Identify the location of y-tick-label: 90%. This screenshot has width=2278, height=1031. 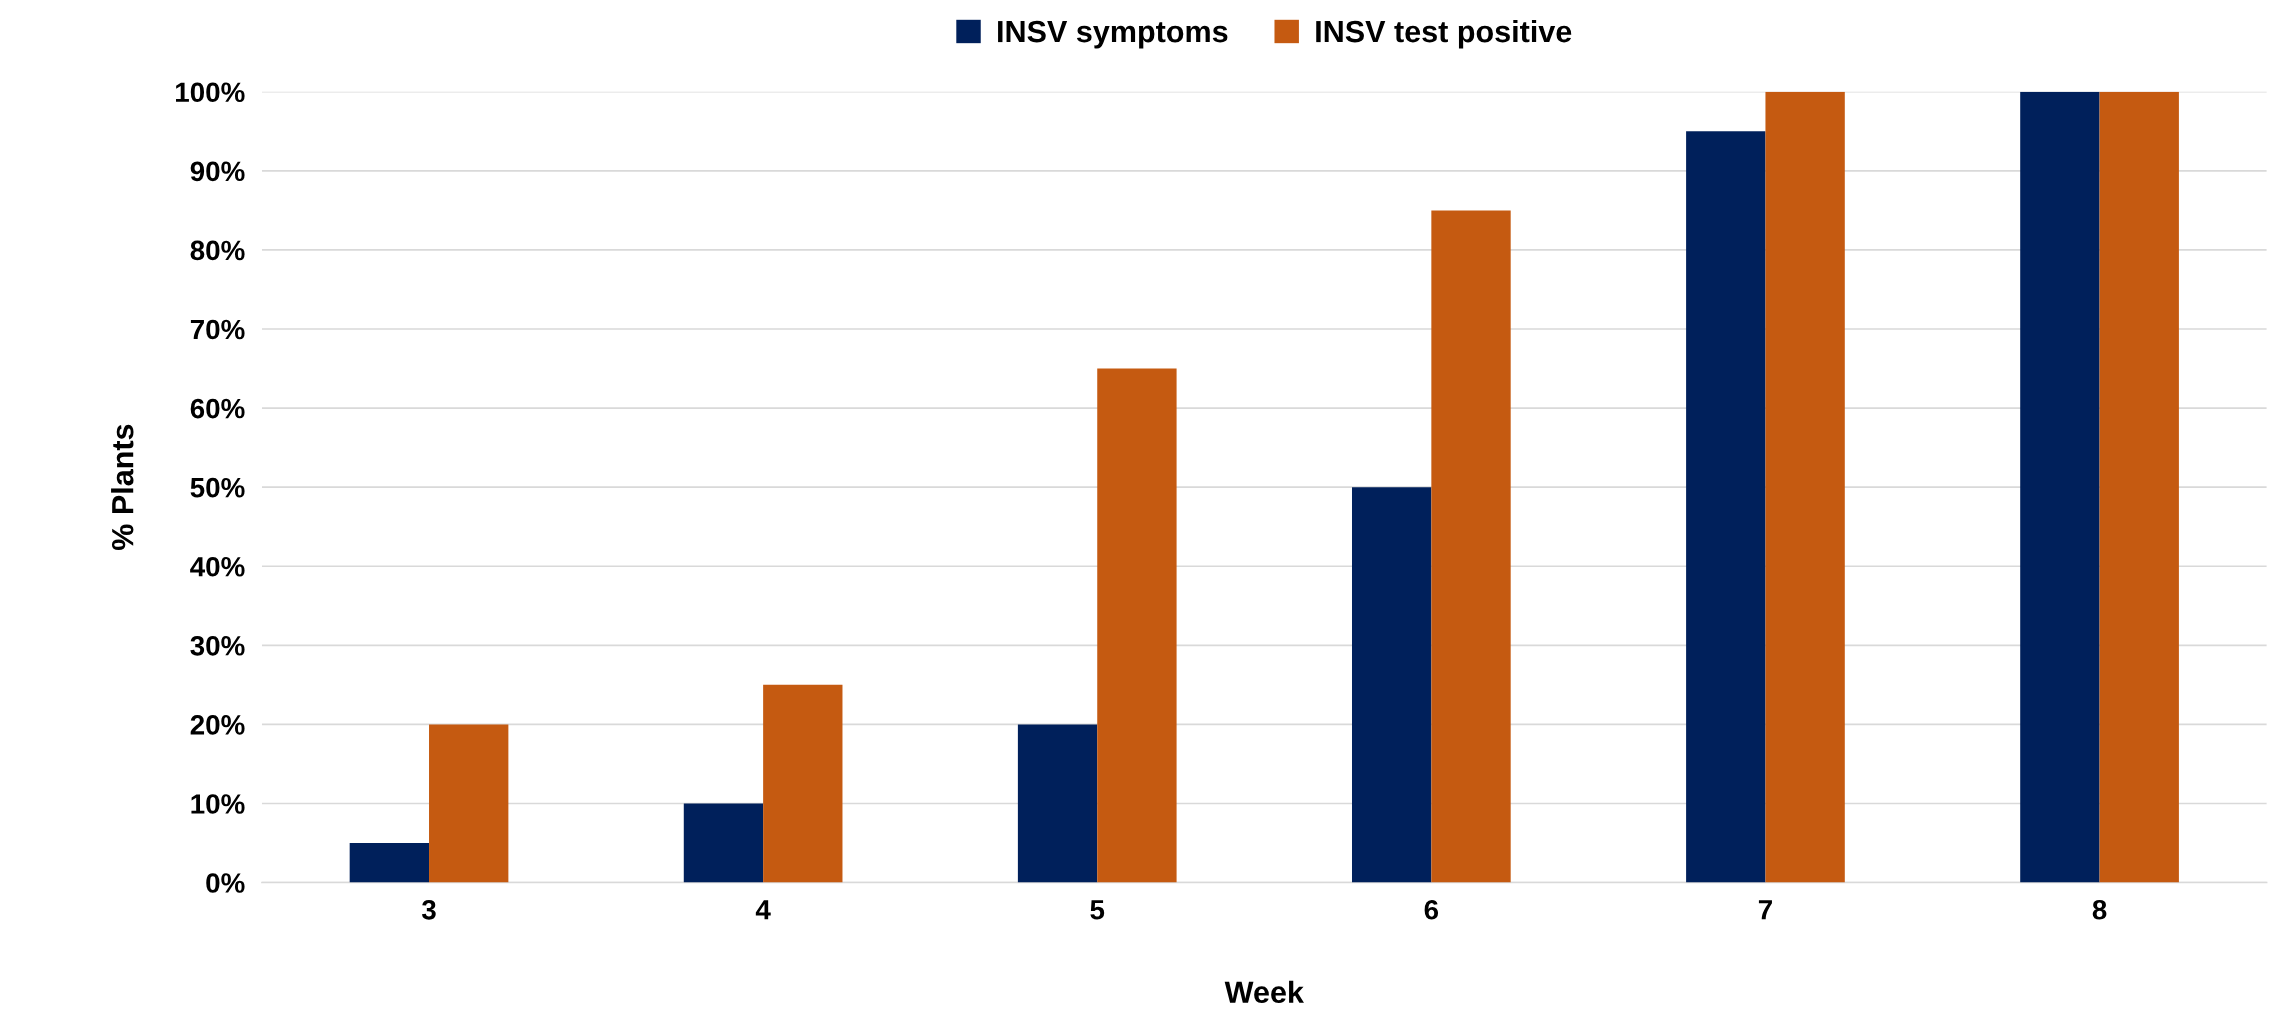
(217, 171).